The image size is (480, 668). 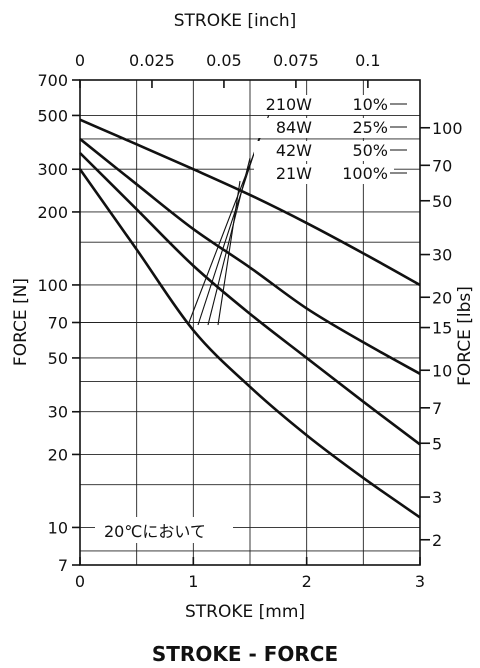 What do you see at coordinates (442, 165) in the screenshot?
I see `right-tick-label: 70` at bounding box center [442, 165].